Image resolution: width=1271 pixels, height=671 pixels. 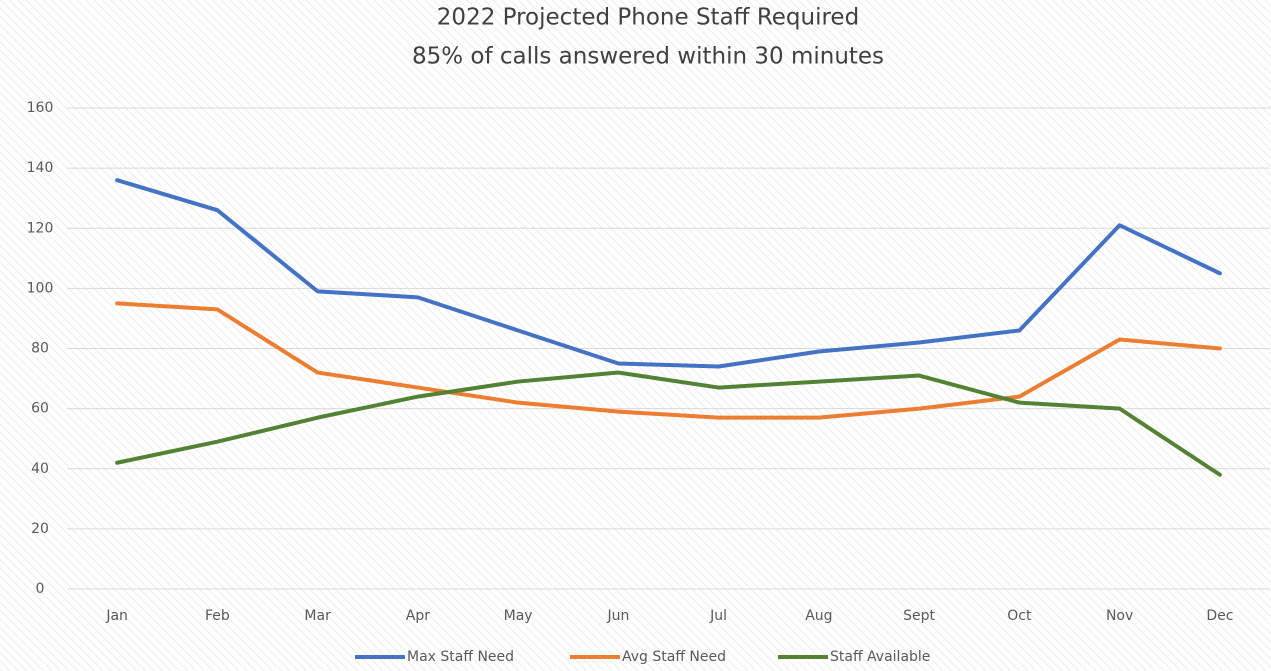 I want to click on x-tick-label: May, so click(x=518, y=616).